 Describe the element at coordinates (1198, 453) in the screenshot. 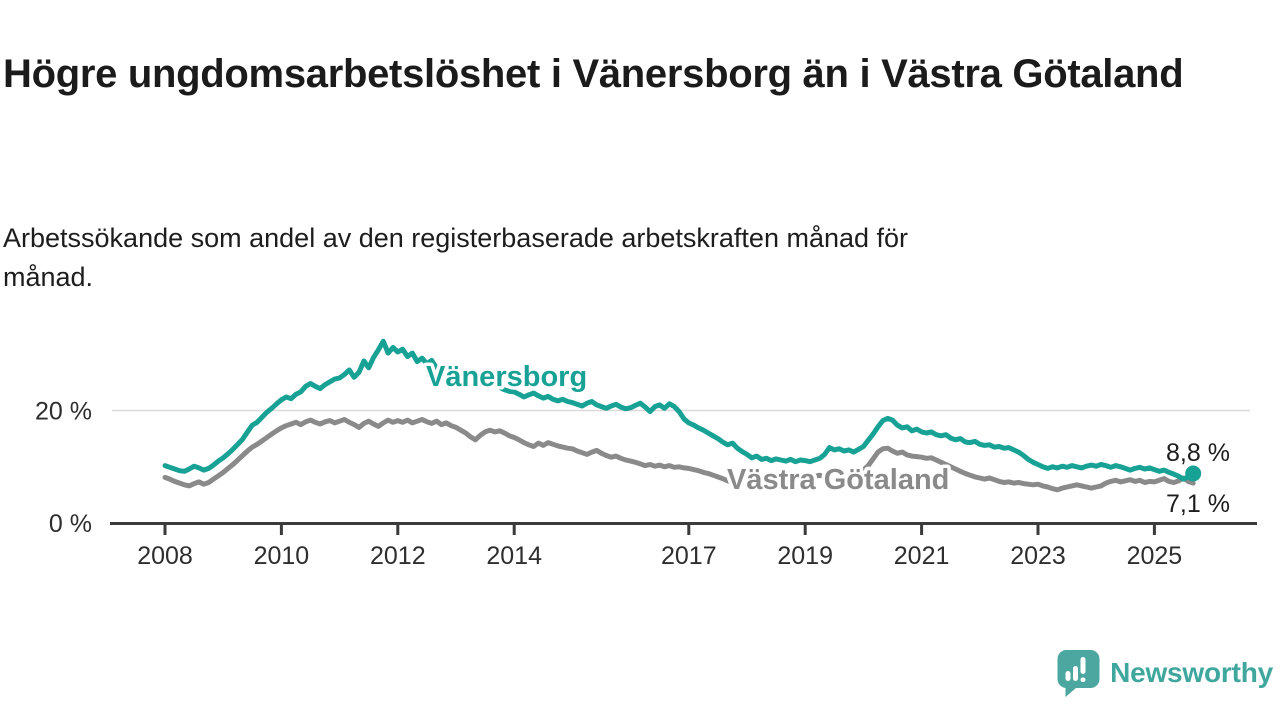

I see `end-value-label-vanersborg: 8,8 %` at that location.